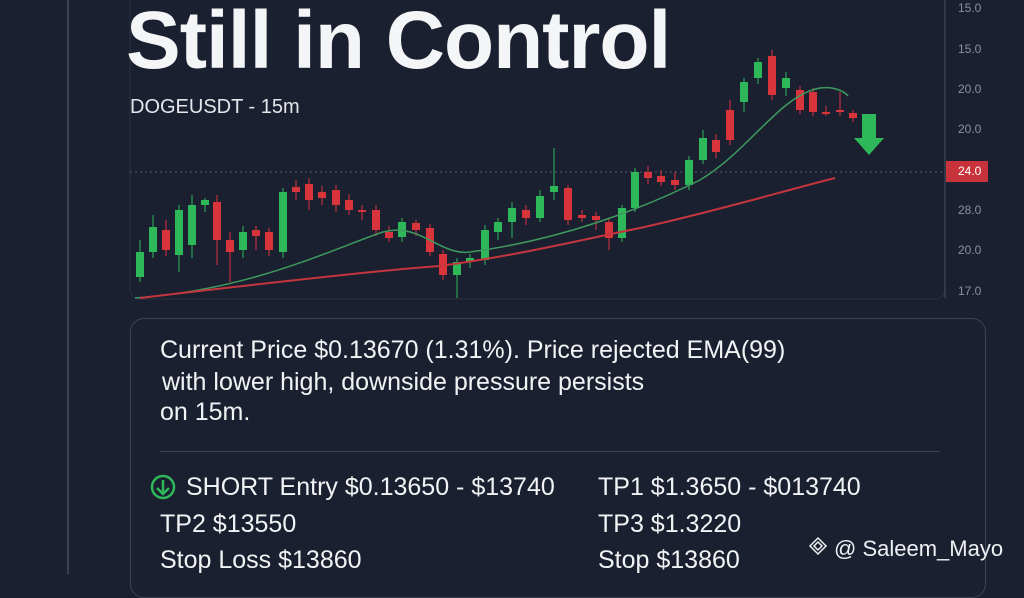  What do you see at coordinates (370, 487) in the screenshot?
I see `signal: SHORT Entry $0.13650 - $13740` at bounding box center [370, 487].